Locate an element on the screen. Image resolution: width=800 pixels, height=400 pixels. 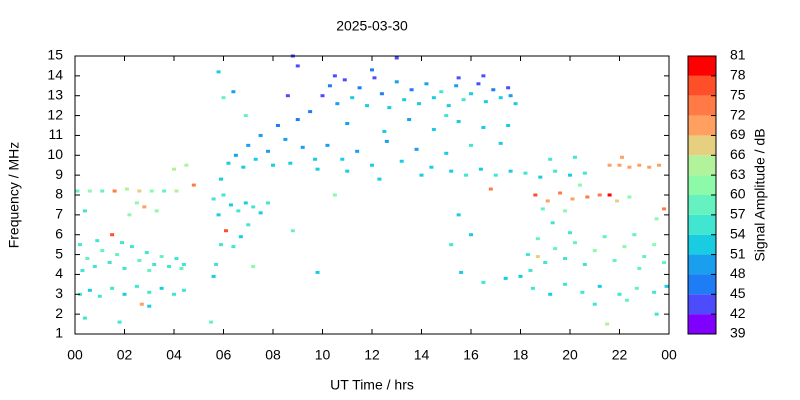
colorbar-tick-label: 54 is located at coordinates (738, 233).